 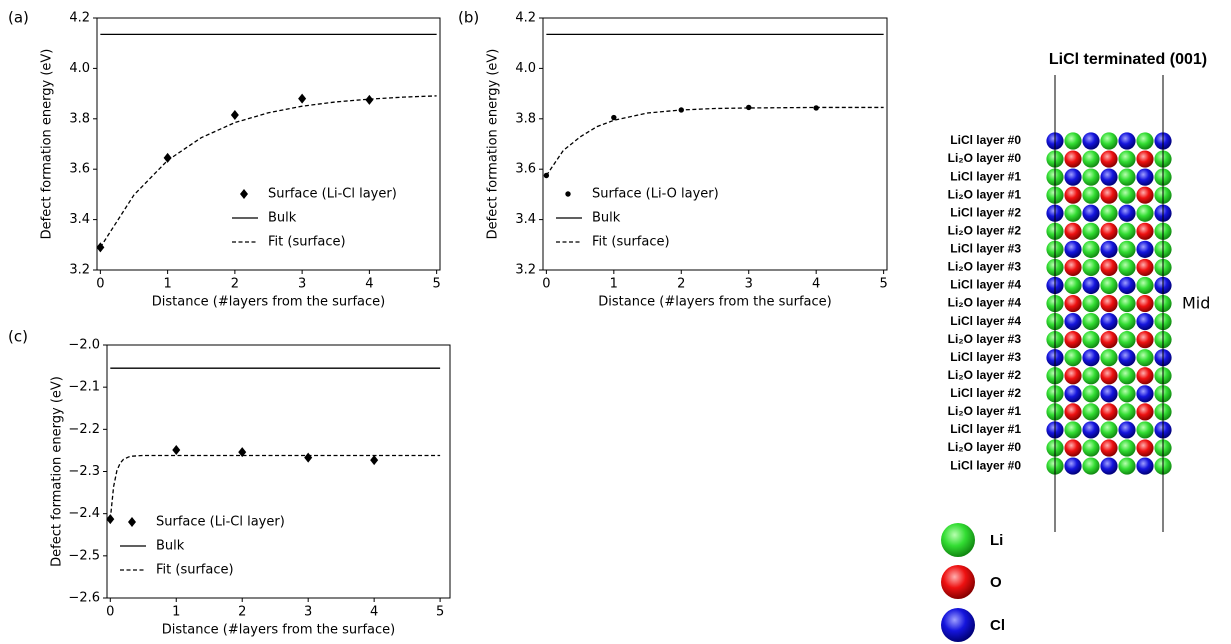 What do you see at coordinates (302, 284) in the screenshot?
I see `x-tick-label: 3` at bounding box center [302, 284].